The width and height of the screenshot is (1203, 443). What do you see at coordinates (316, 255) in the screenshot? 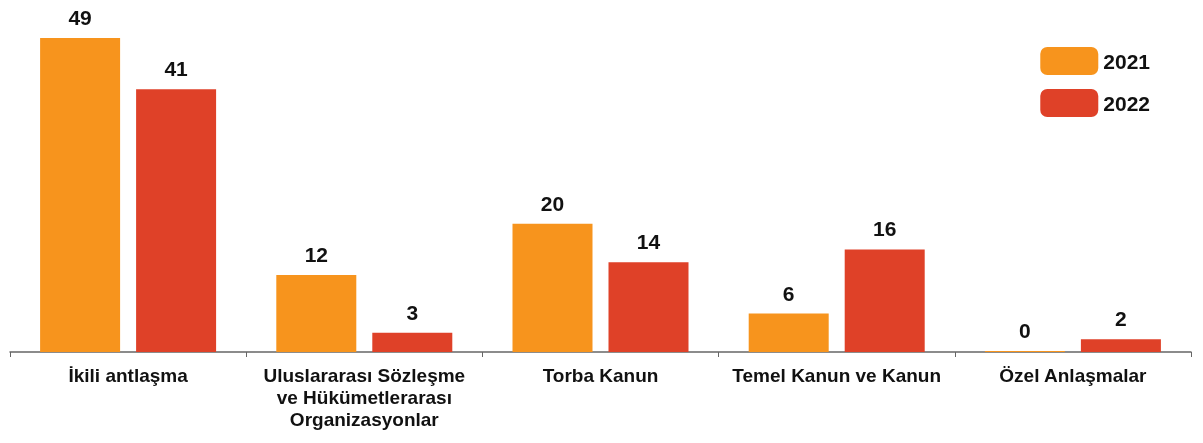
I see `data-label: 12` at bounding box center [316, 255].